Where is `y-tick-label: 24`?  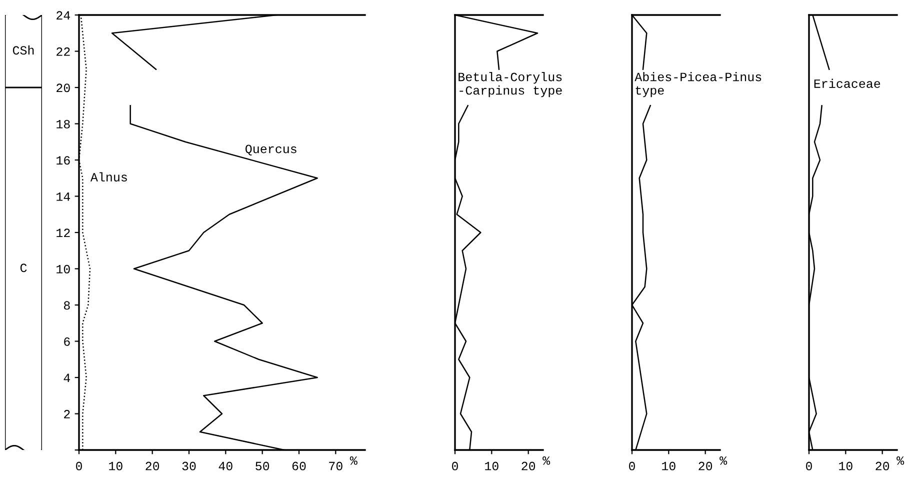
y-tick-label: 24 is located at coordinates (63, 15).